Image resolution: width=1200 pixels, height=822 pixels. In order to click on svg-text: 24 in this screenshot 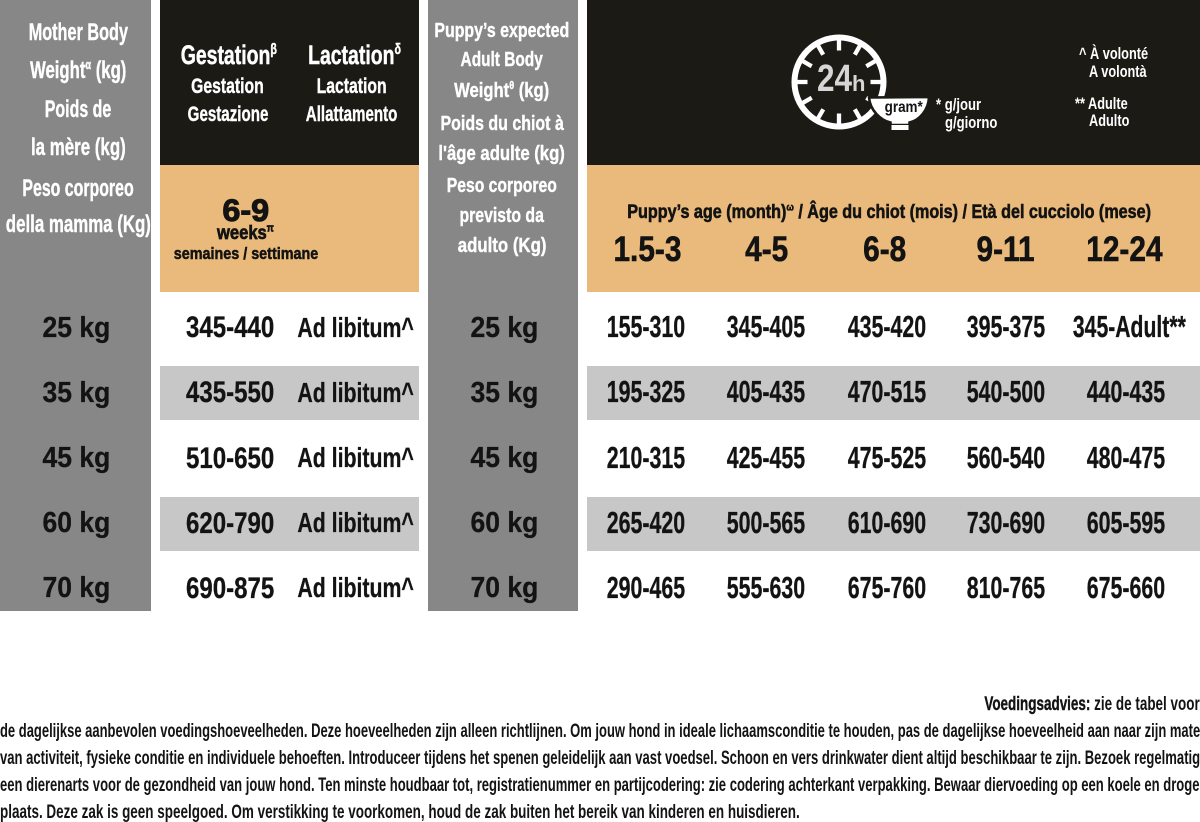, I will do `click(835, 78)`.